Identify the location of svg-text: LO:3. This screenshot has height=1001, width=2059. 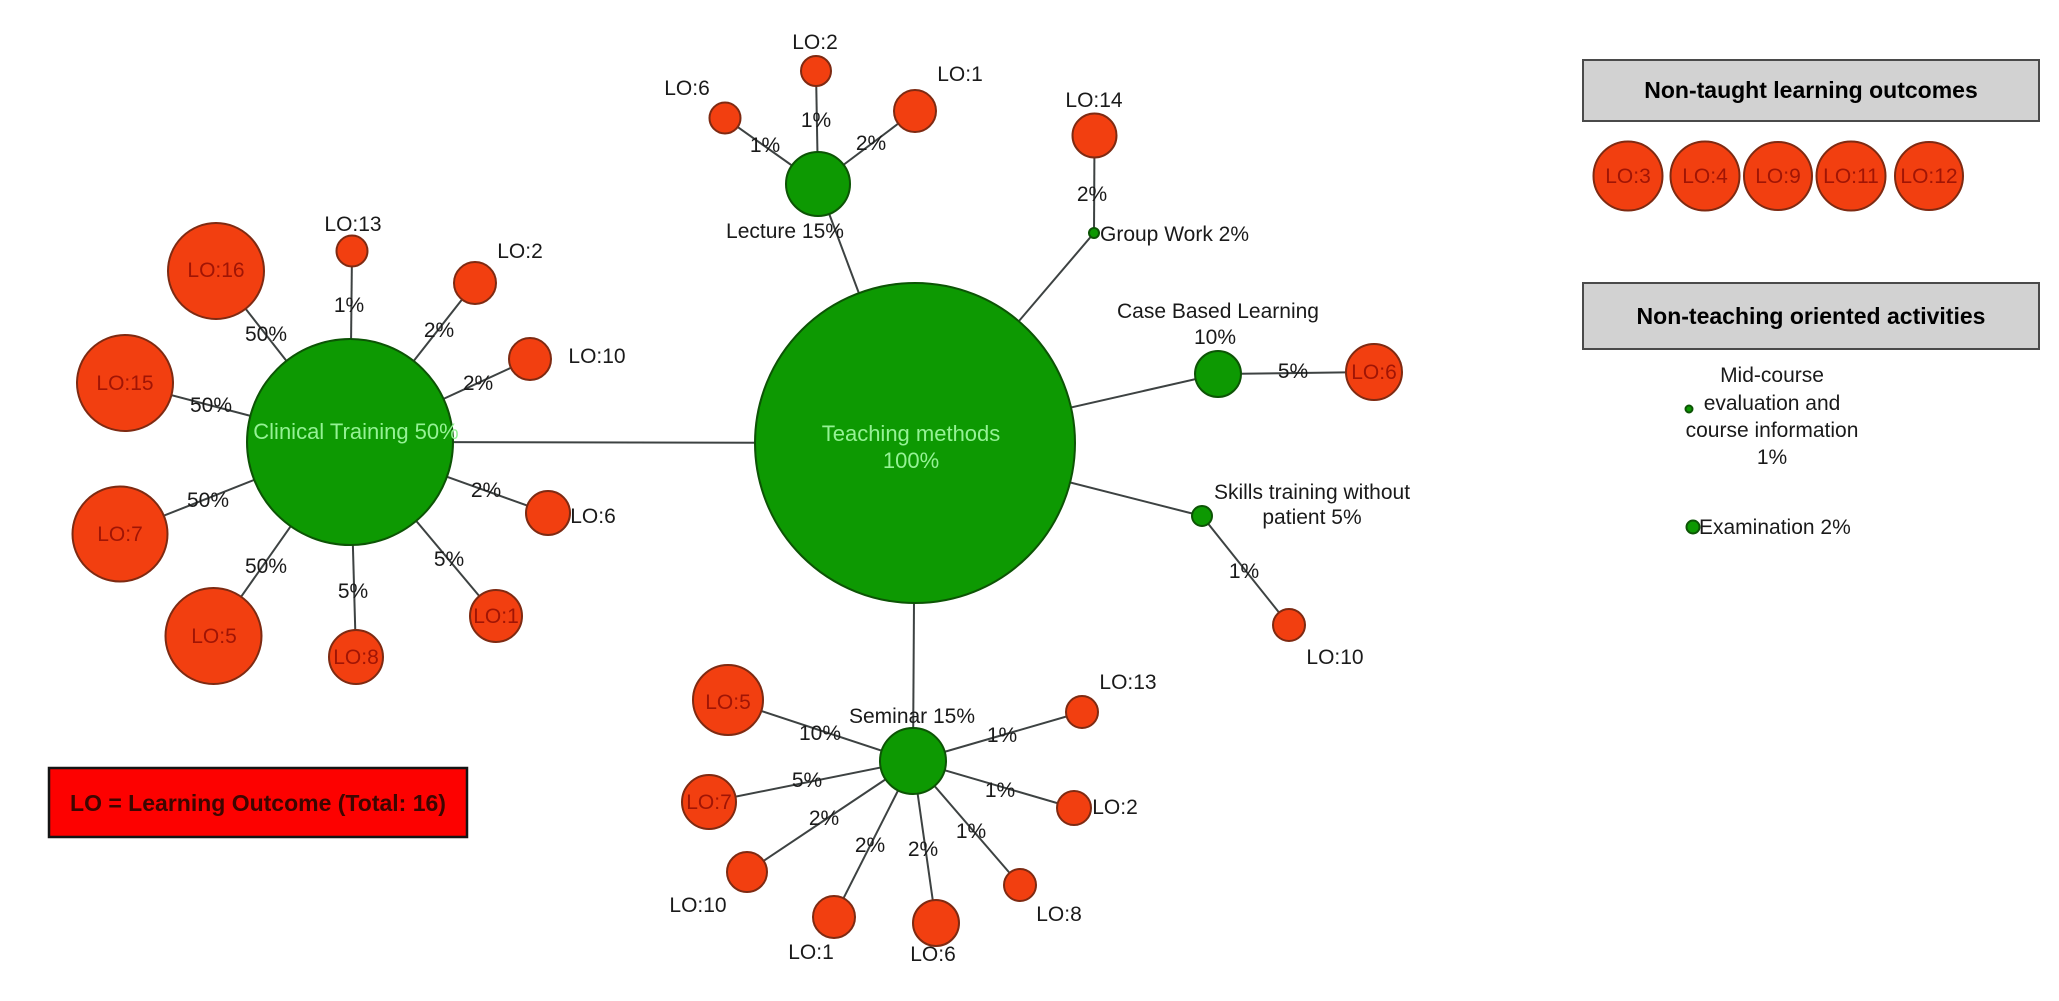
(1628, 176).